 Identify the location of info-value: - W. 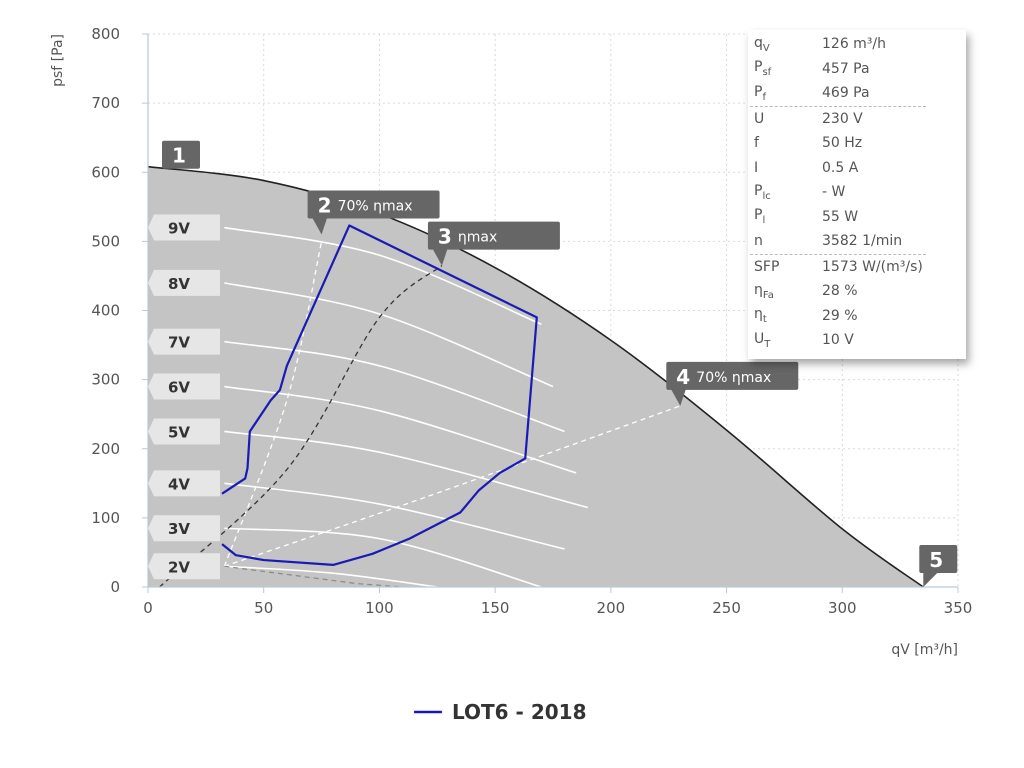
(834, 192).